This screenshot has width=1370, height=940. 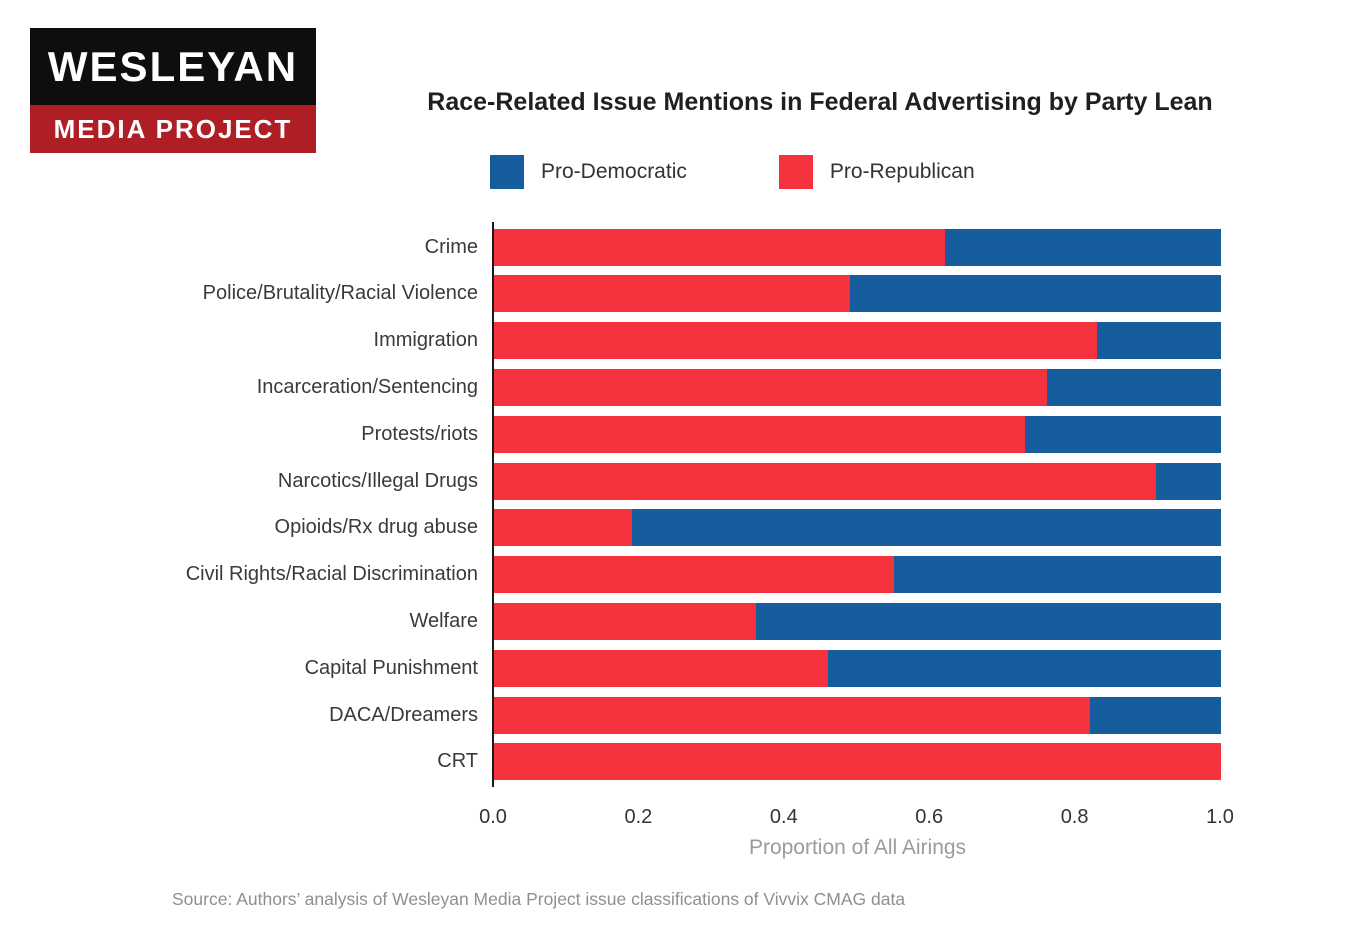 I want to click on legend-item: Pro-Democratic, so click(x=588, y=172).